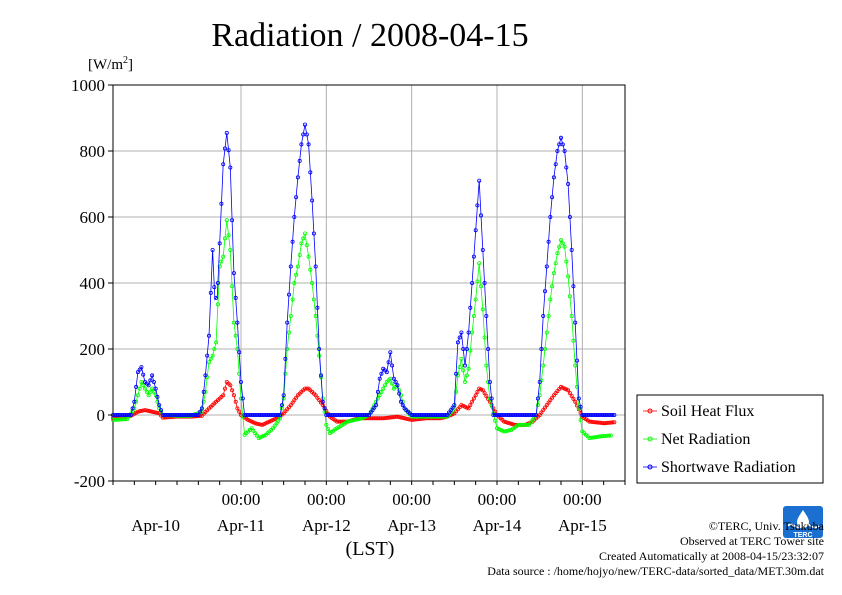  Describe the element at coordinates (707, 411) in the screenshot. I see `legend-label: Soil Heat Flux` at that location.